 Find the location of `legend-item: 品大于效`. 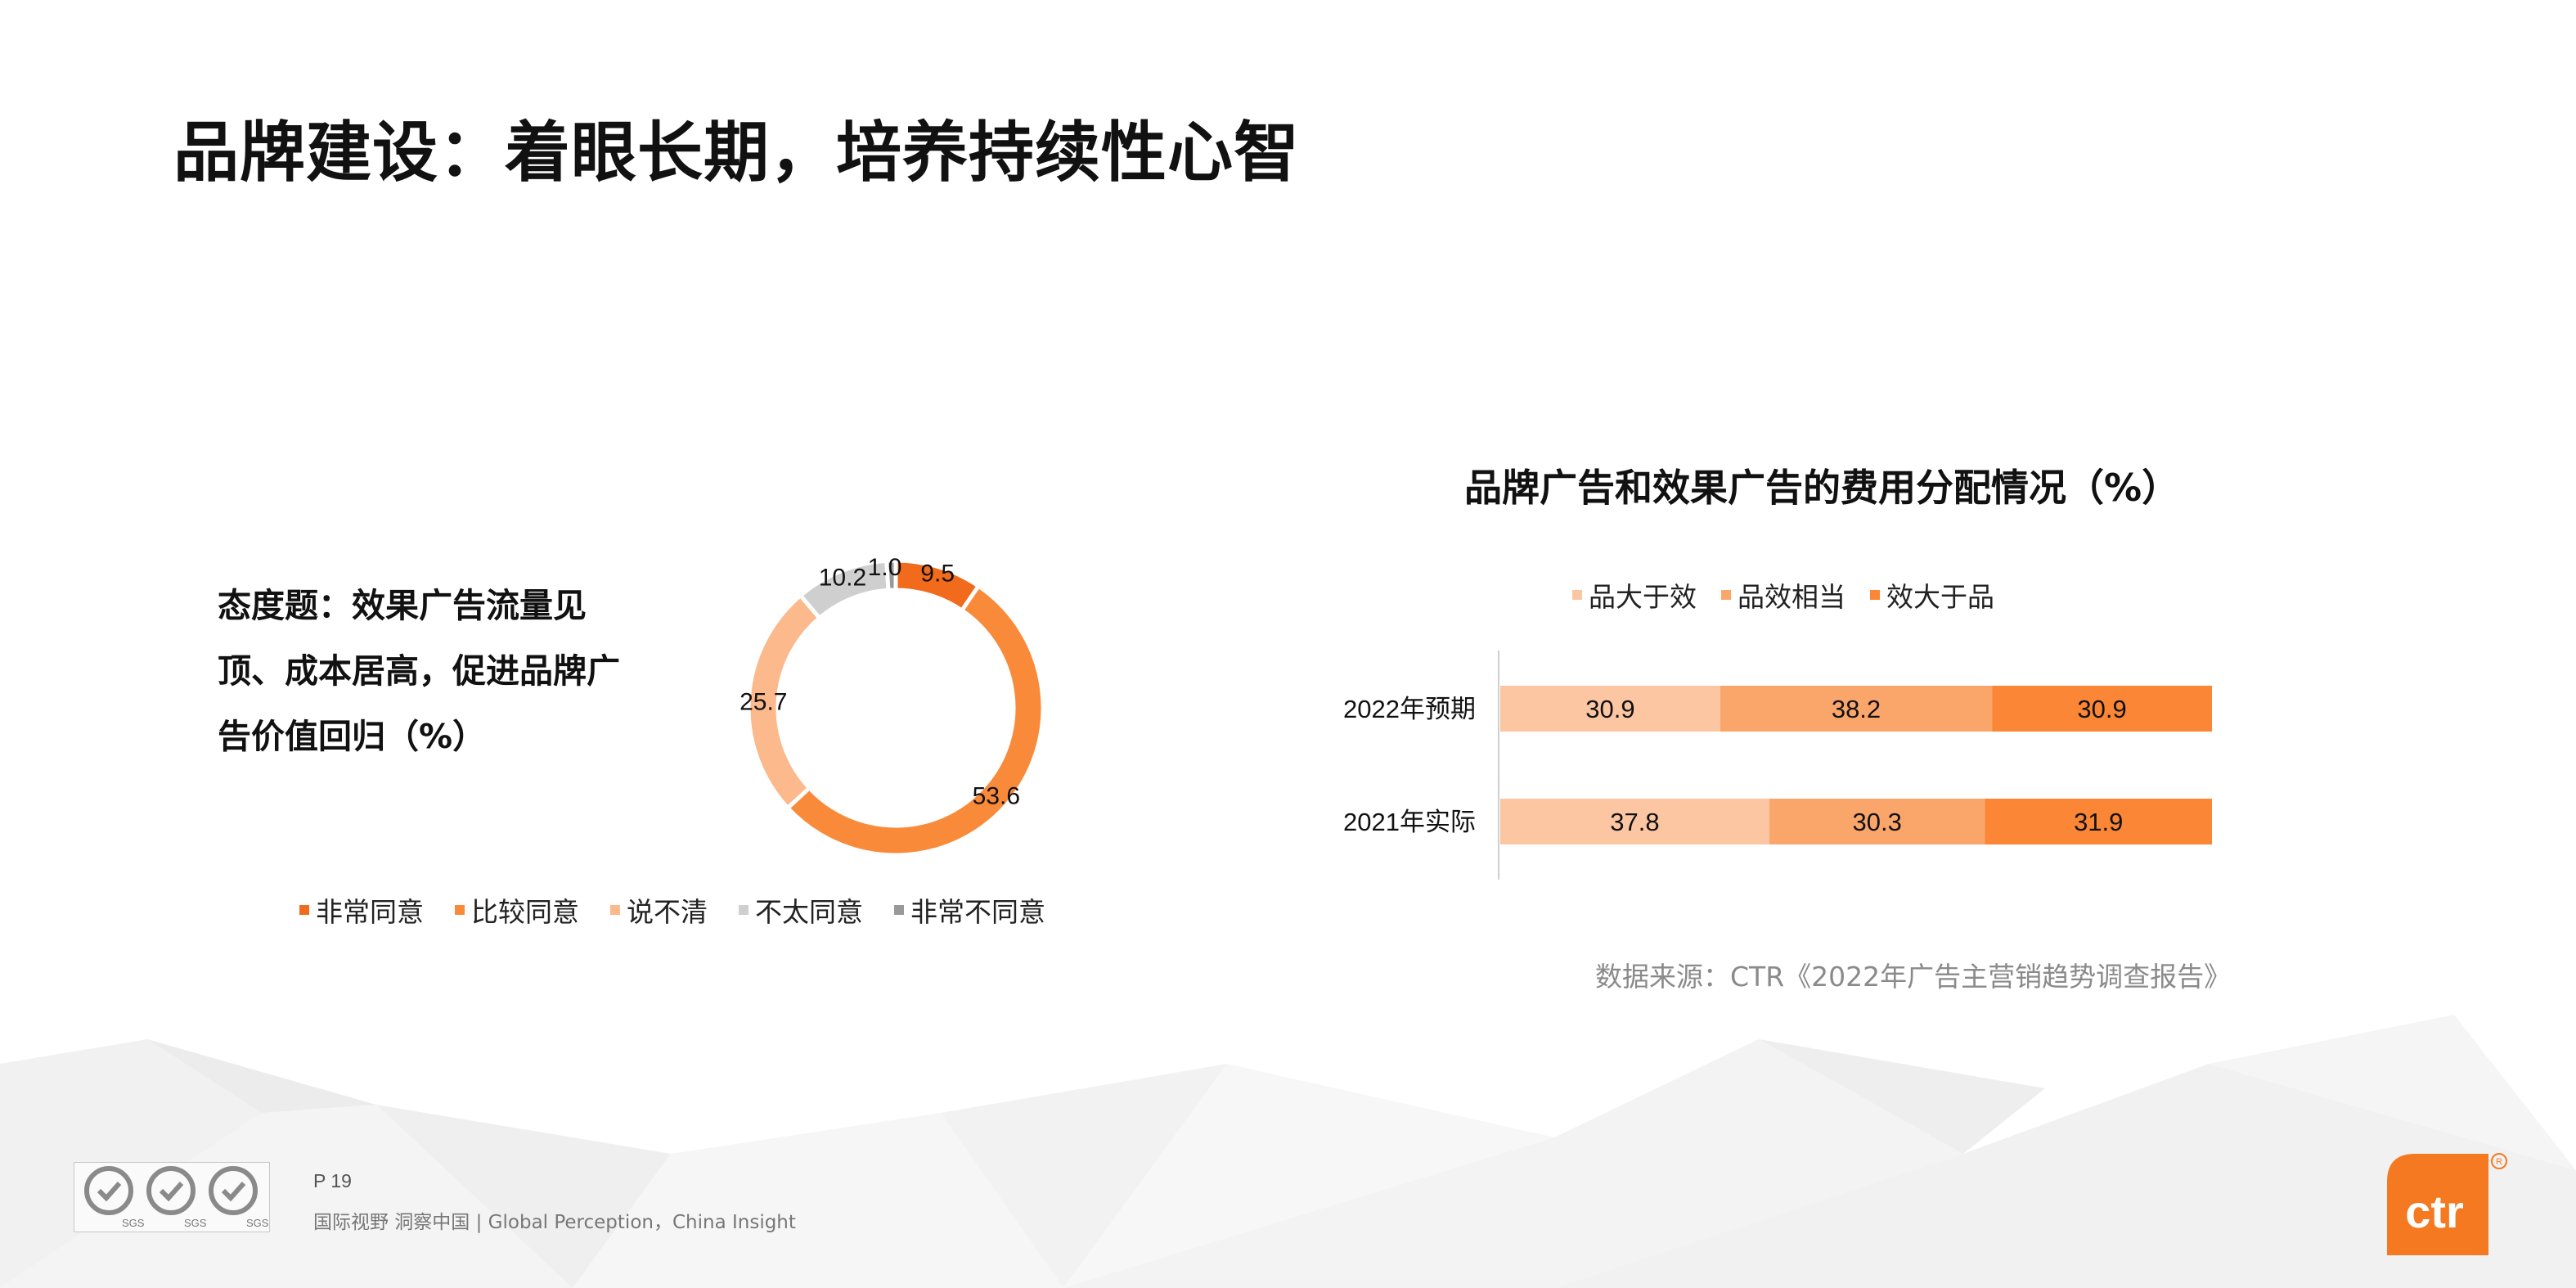

legend-item: 品大于效 is located at coordinates (1634, 595).